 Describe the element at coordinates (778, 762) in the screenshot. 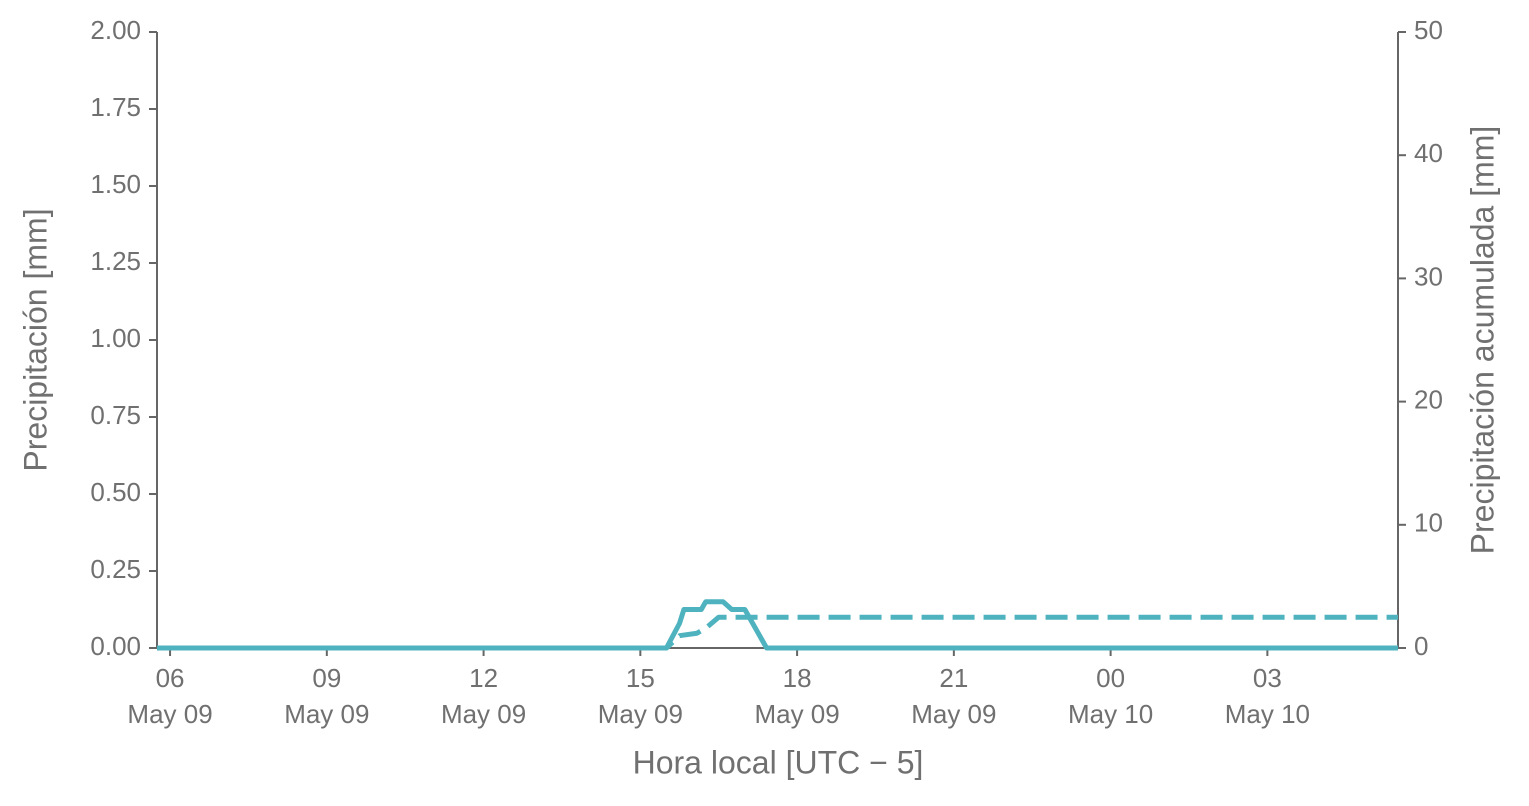

I see `x-axis-label: Hora local [UTC − 5]` at that location.